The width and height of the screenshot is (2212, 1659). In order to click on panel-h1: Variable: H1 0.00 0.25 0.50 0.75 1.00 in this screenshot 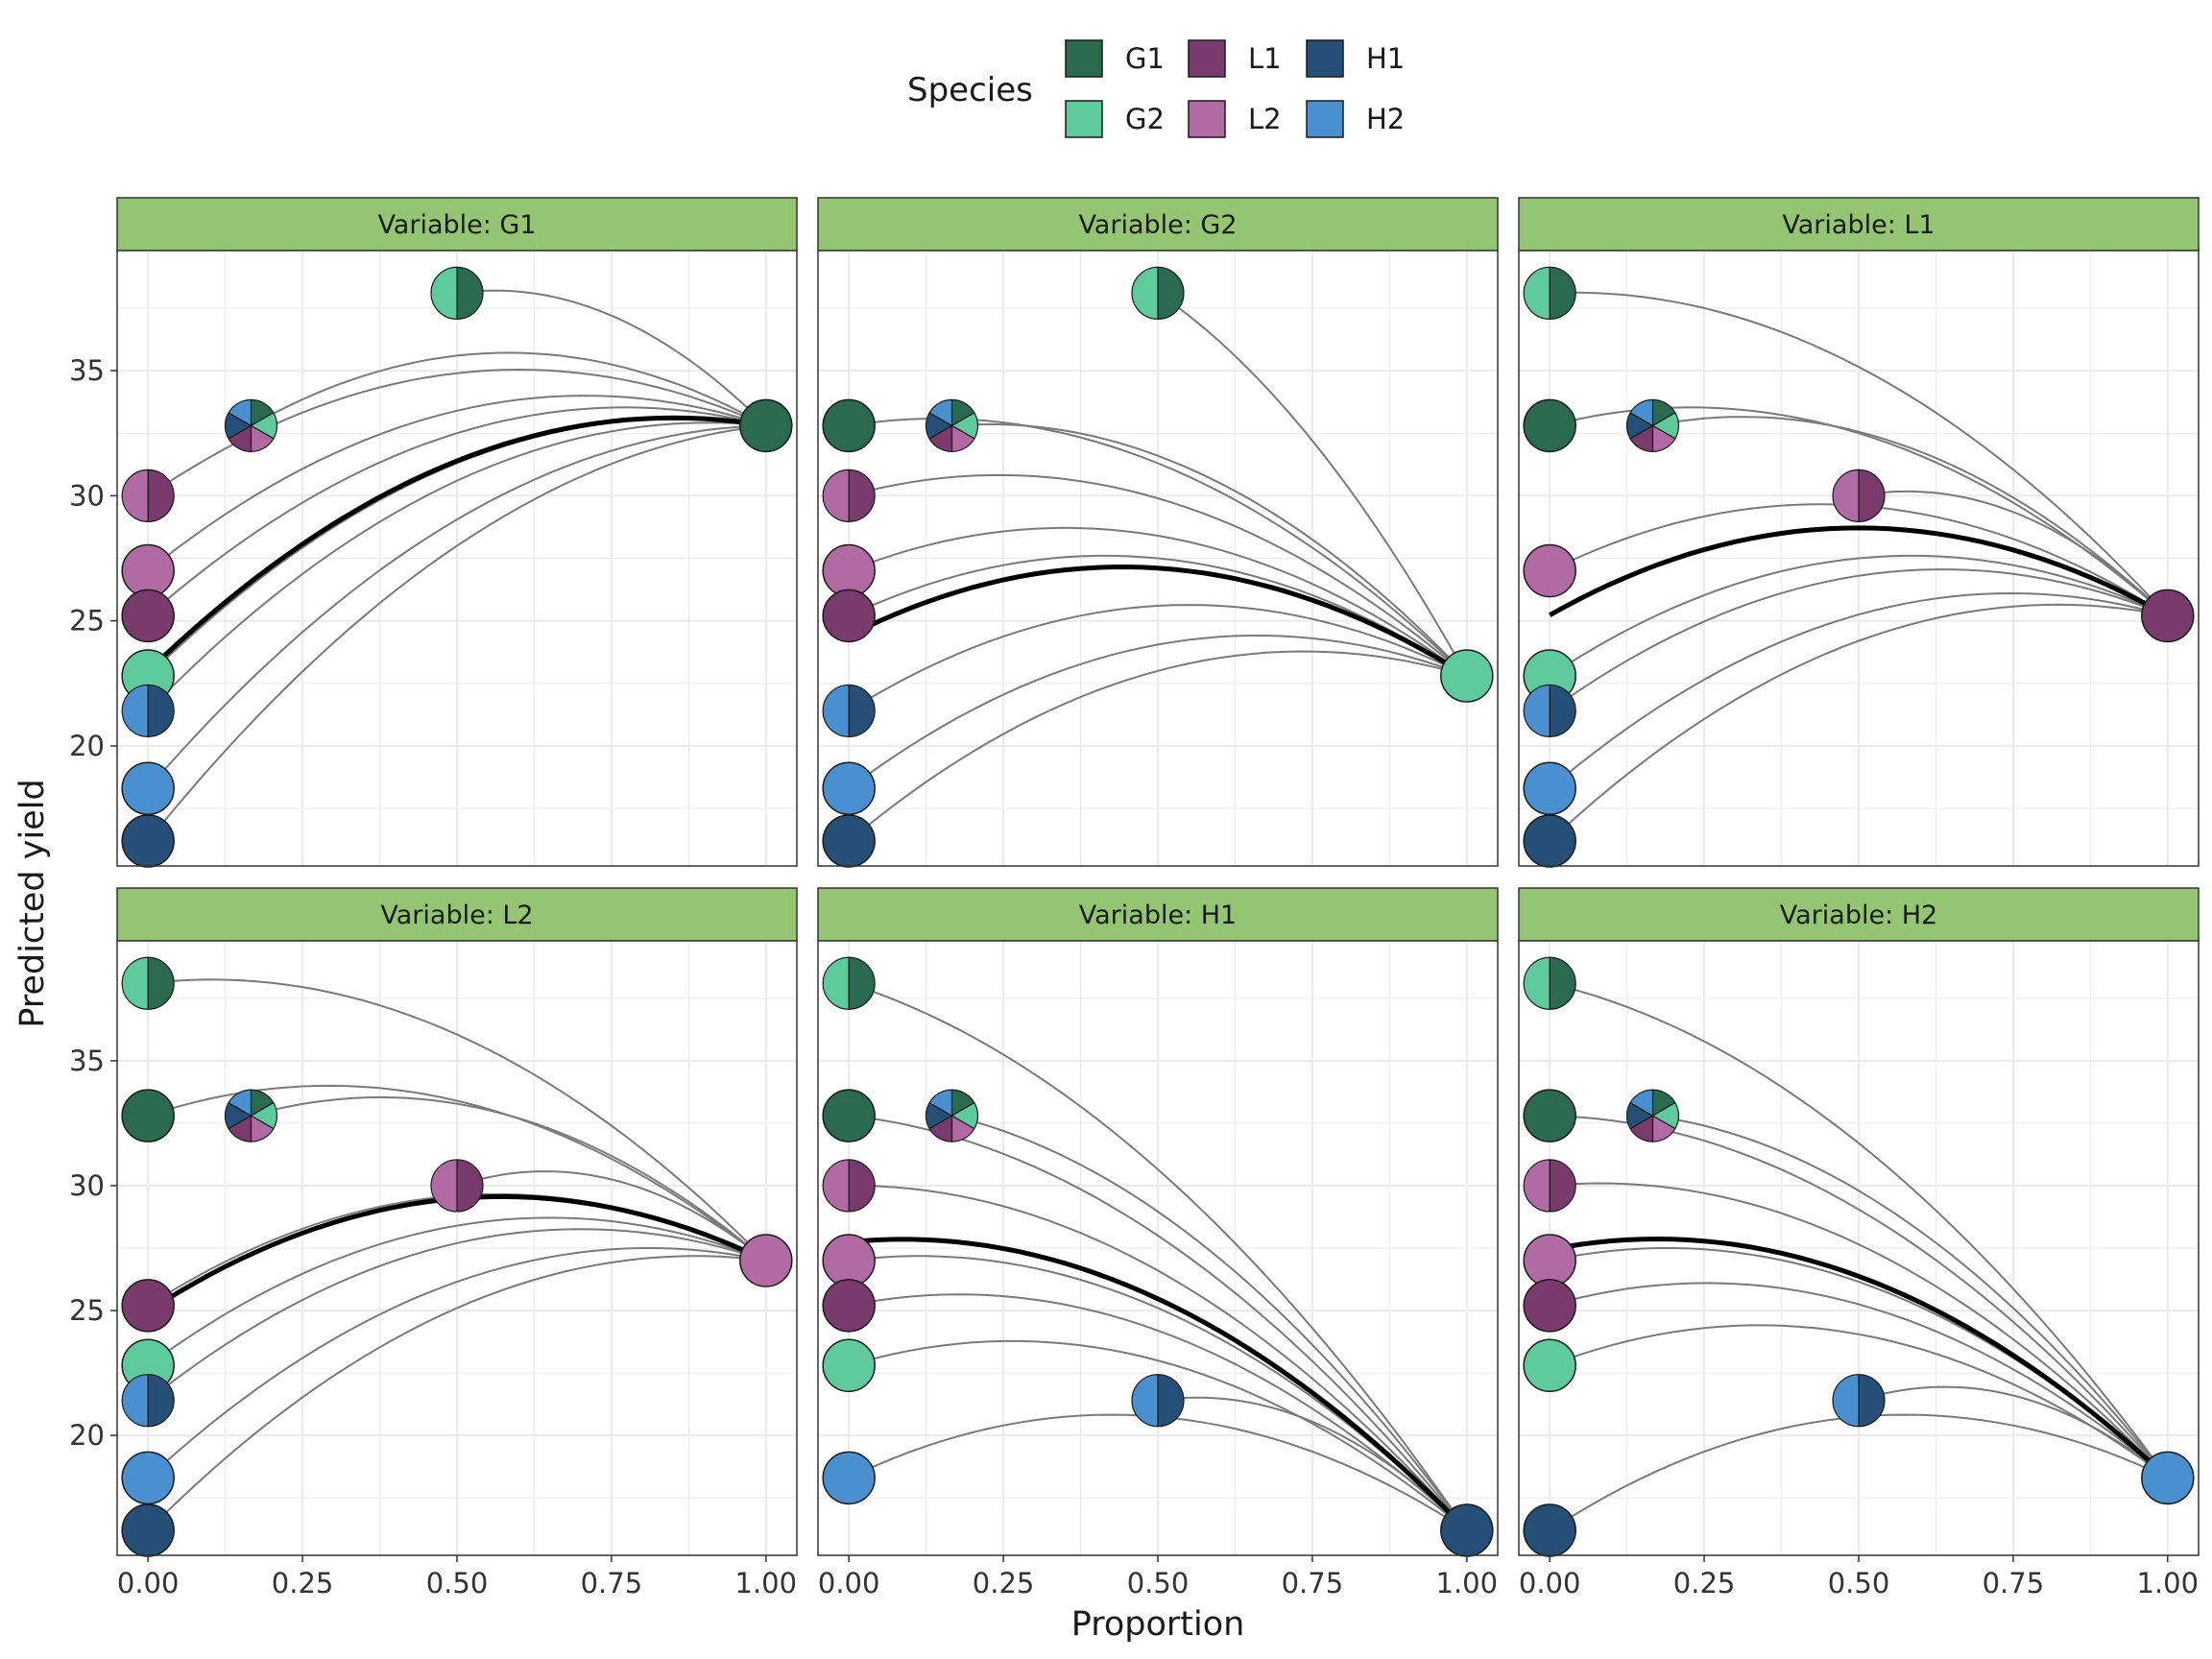, I will do `click(1158, 1243)`.